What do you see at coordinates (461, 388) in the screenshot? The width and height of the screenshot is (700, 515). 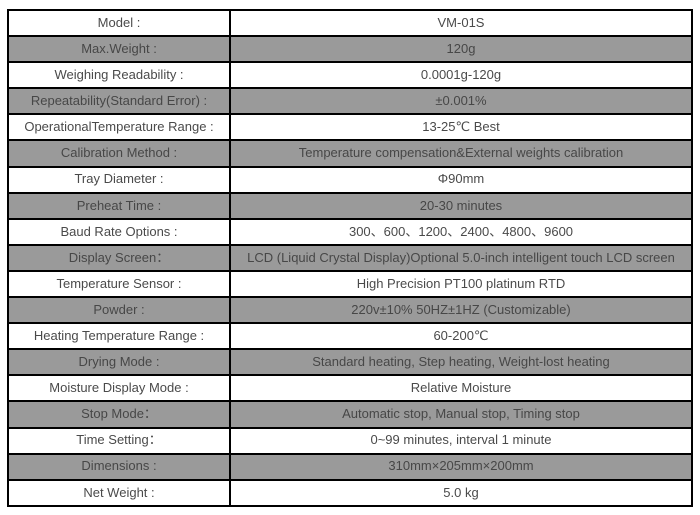 I see `spec-parameter-value: Relative Moisture` at bounding box center [461, 388].